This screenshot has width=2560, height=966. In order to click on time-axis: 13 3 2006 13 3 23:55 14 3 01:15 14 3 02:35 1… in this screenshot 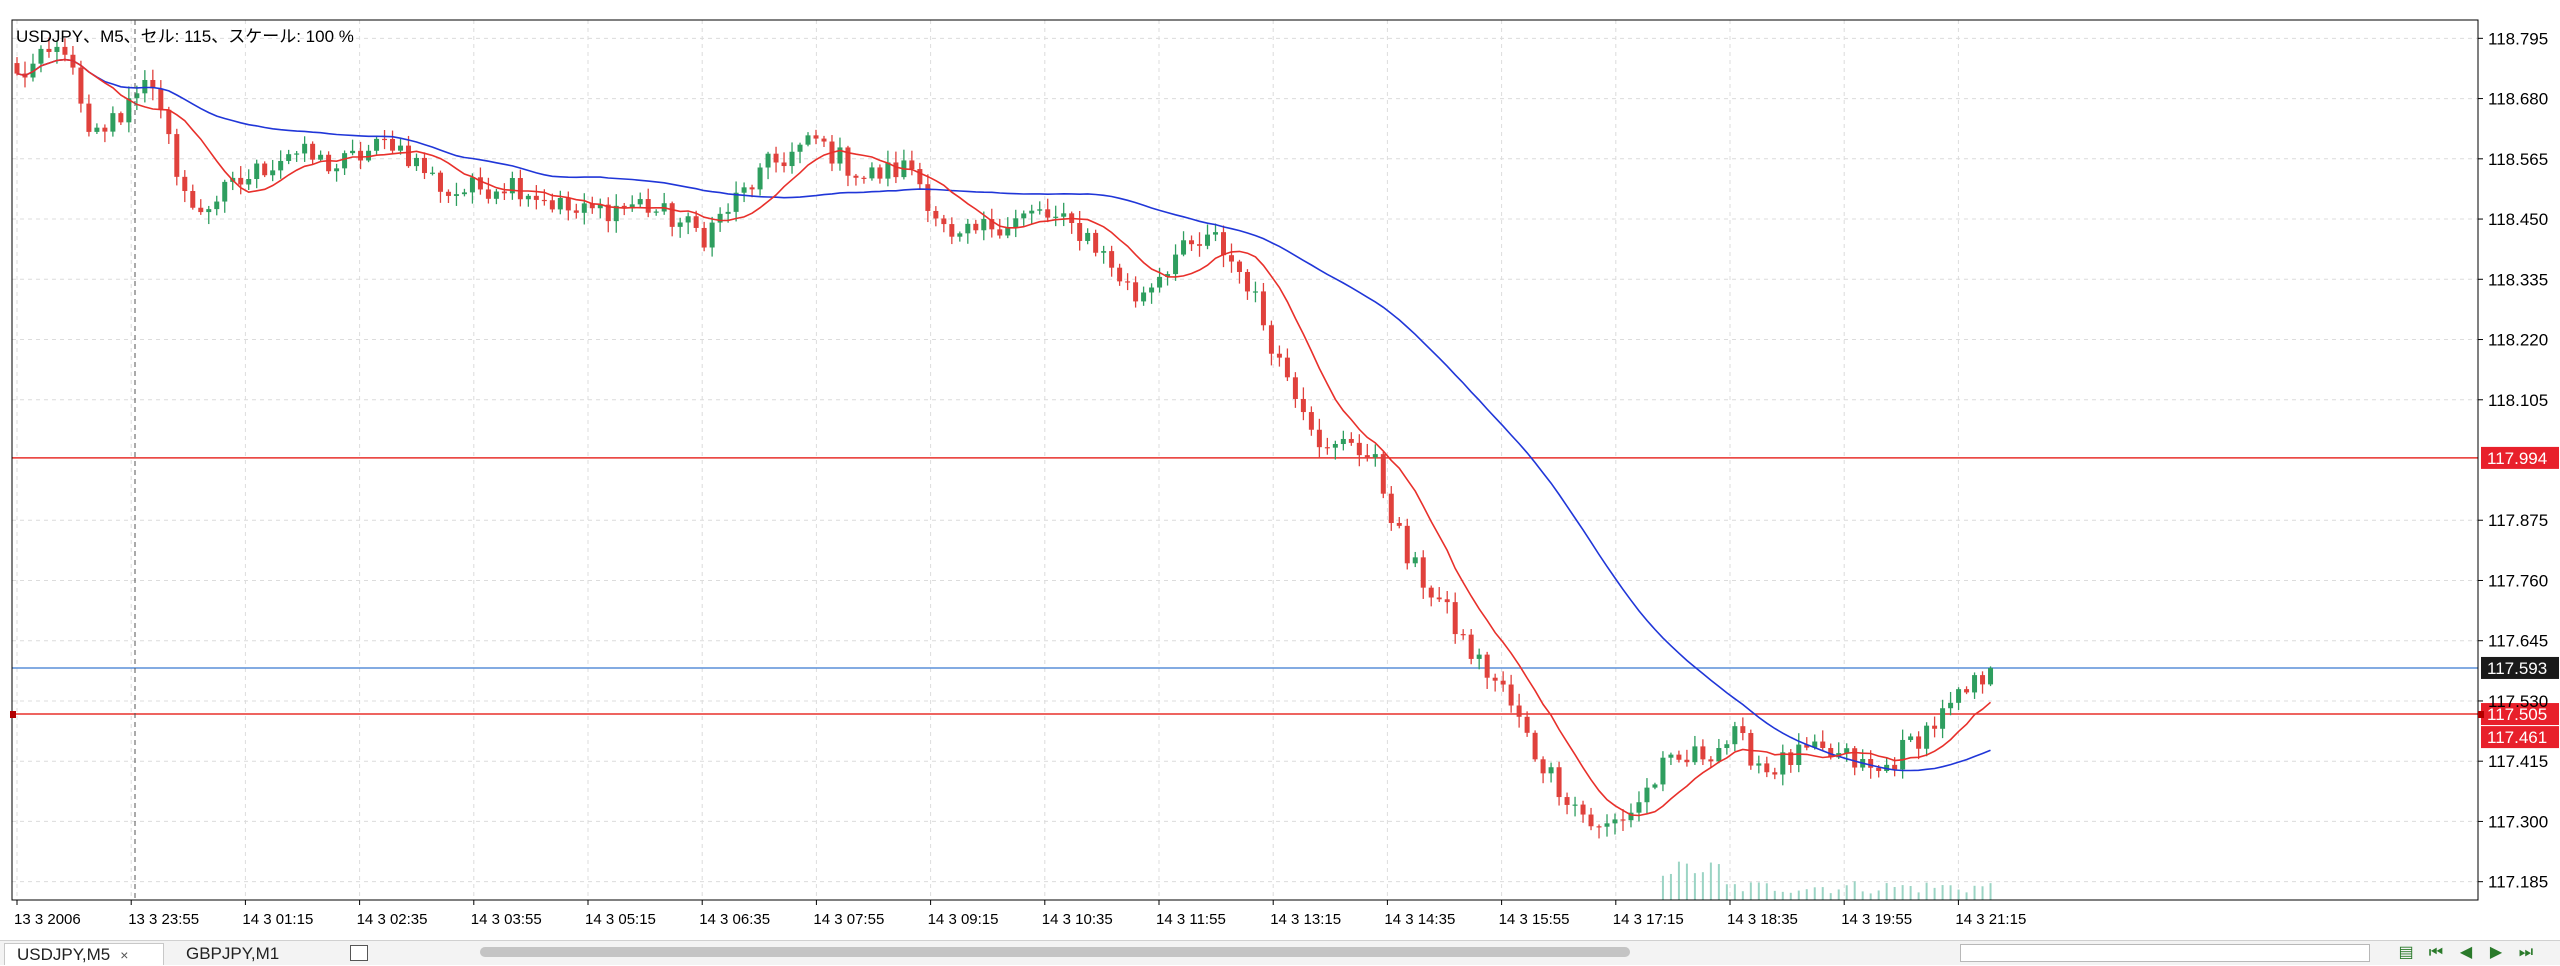, I will do `click(1020, 914)`.